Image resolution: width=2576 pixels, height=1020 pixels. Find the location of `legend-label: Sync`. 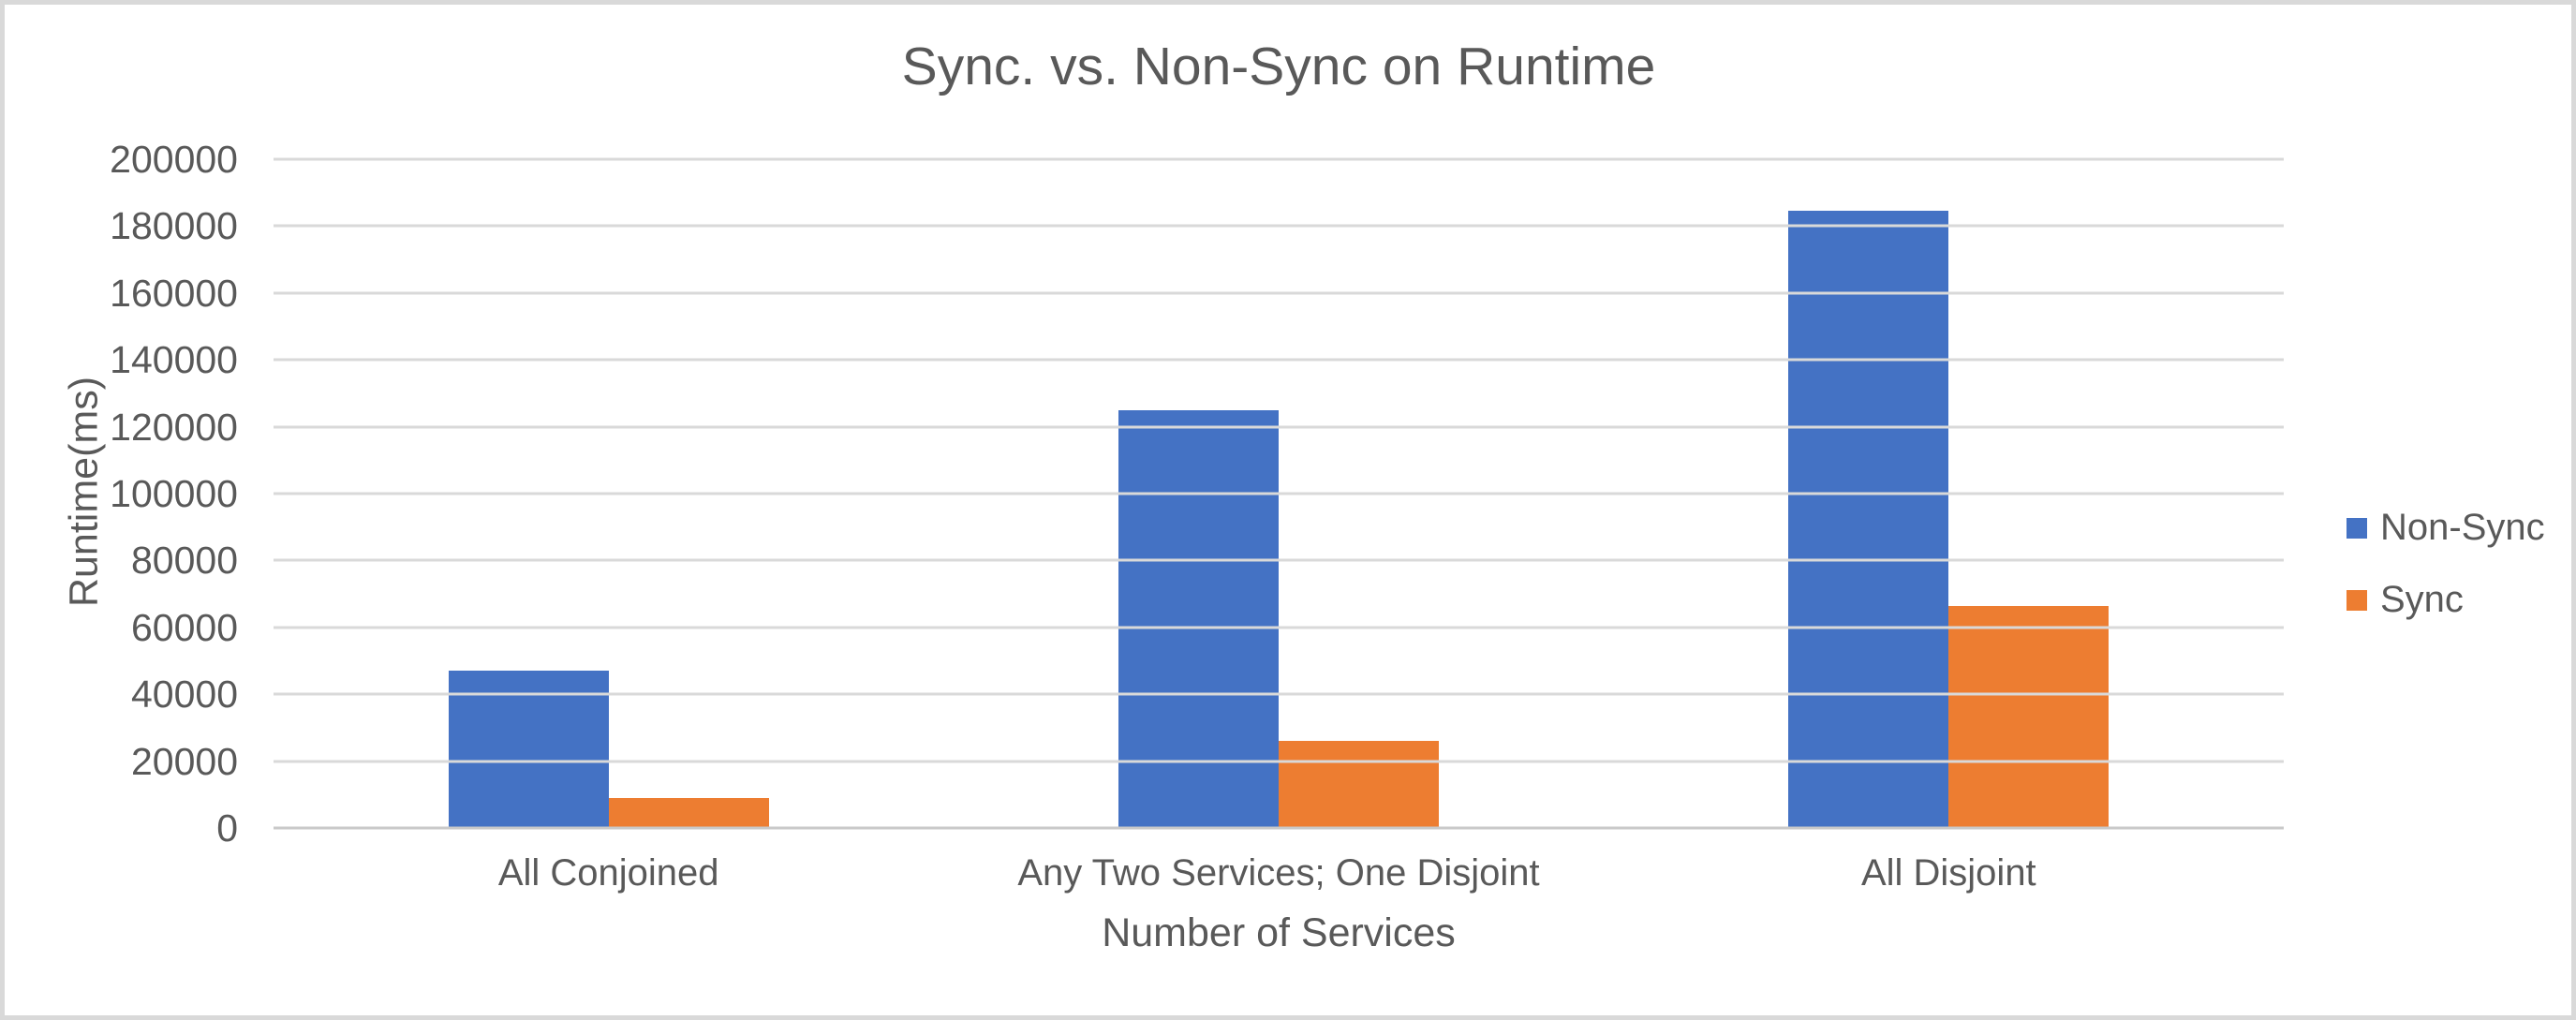

legend-label: Sync is located at coordinates (2422, 599).